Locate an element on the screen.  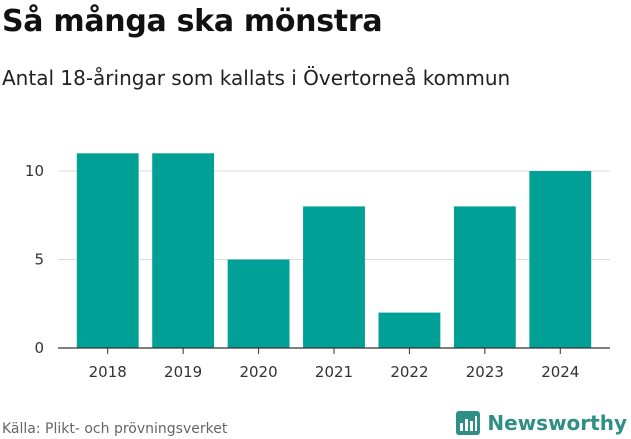
x-tick-label: 2020 is located at coordinates (258, 372).